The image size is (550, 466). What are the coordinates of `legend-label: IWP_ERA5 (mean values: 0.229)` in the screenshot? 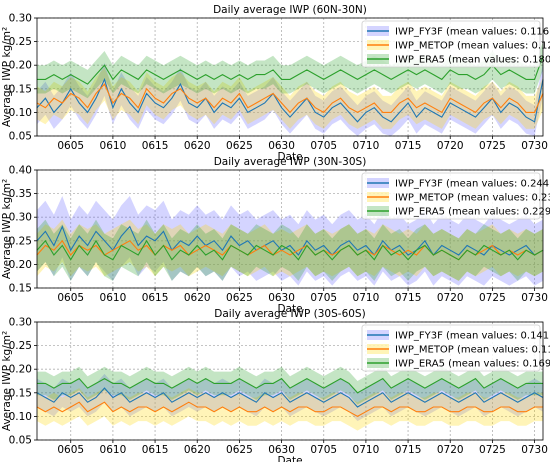 It's located at (472, 212).